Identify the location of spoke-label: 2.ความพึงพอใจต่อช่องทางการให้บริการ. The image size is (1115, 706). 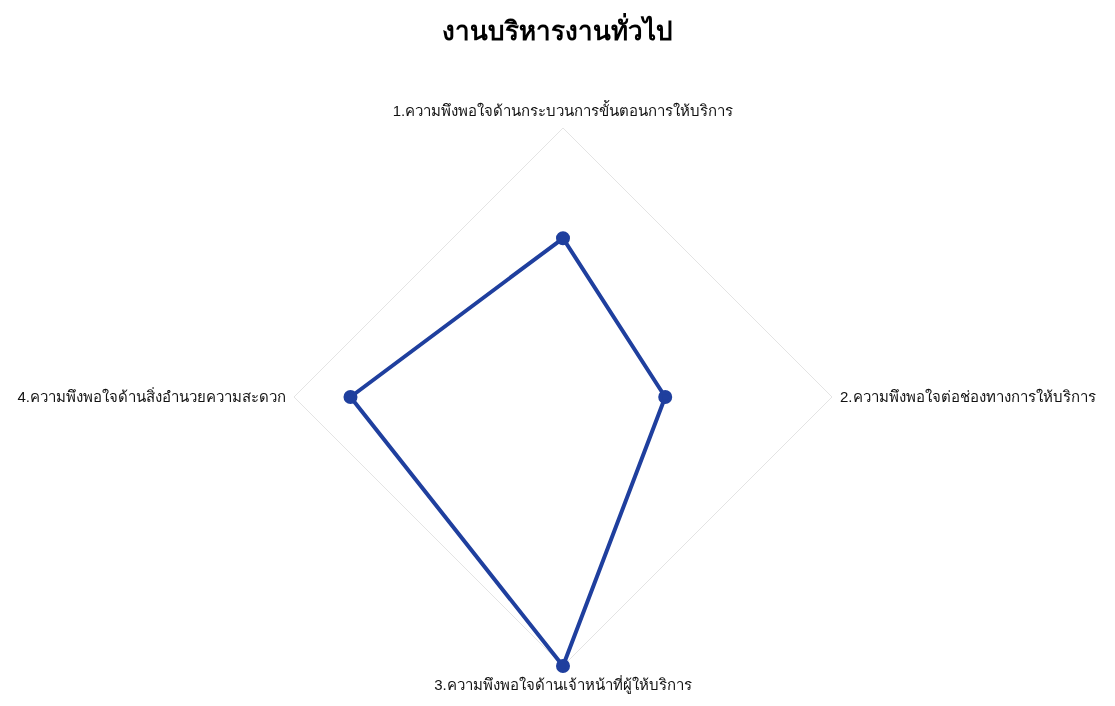
(968, 396).